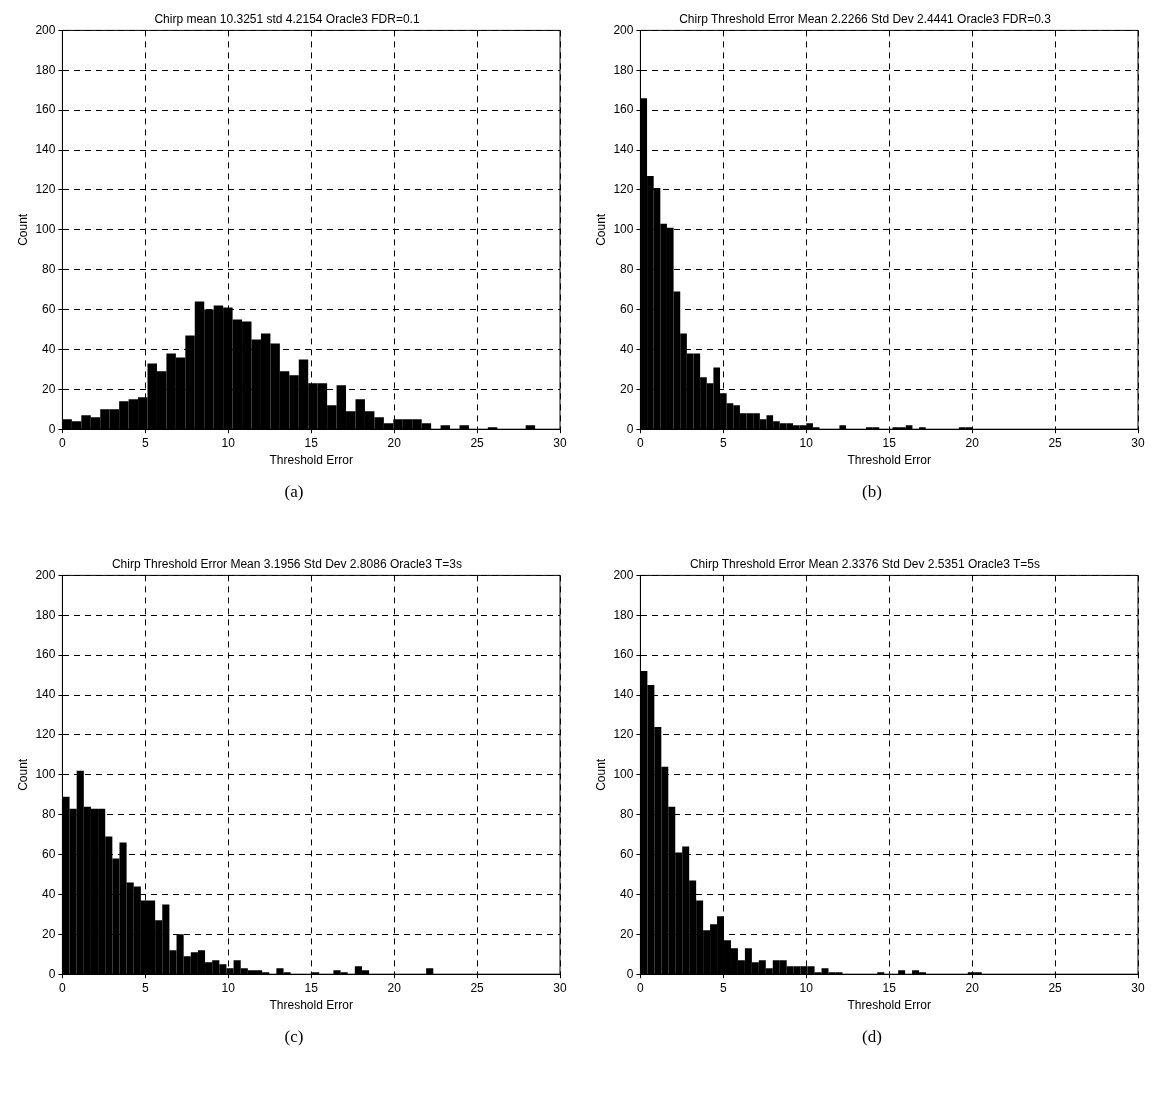 This screenshot has height=1099, width=1168. I want to click on text: (a), so click(294, 492).